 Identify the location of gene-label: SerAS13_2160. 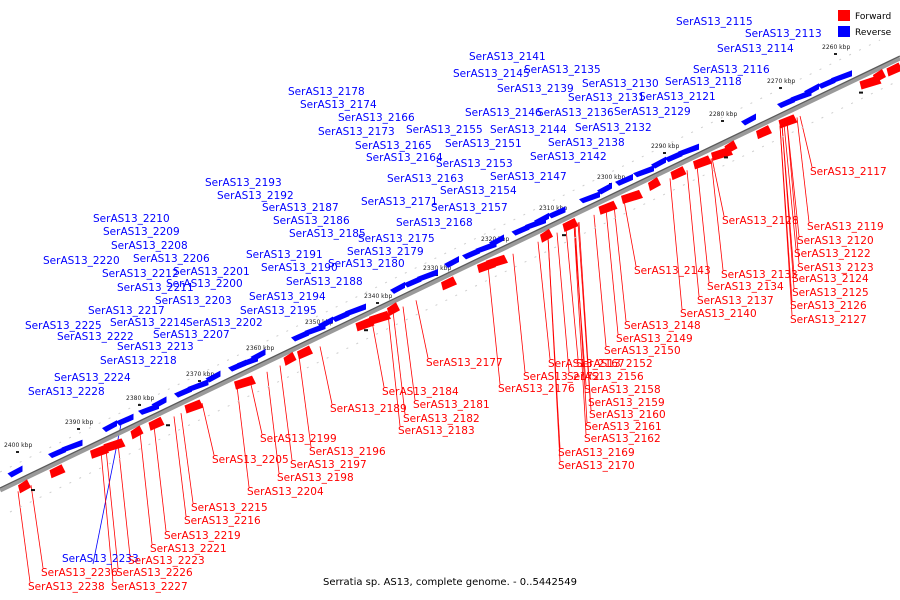
(627, 415).